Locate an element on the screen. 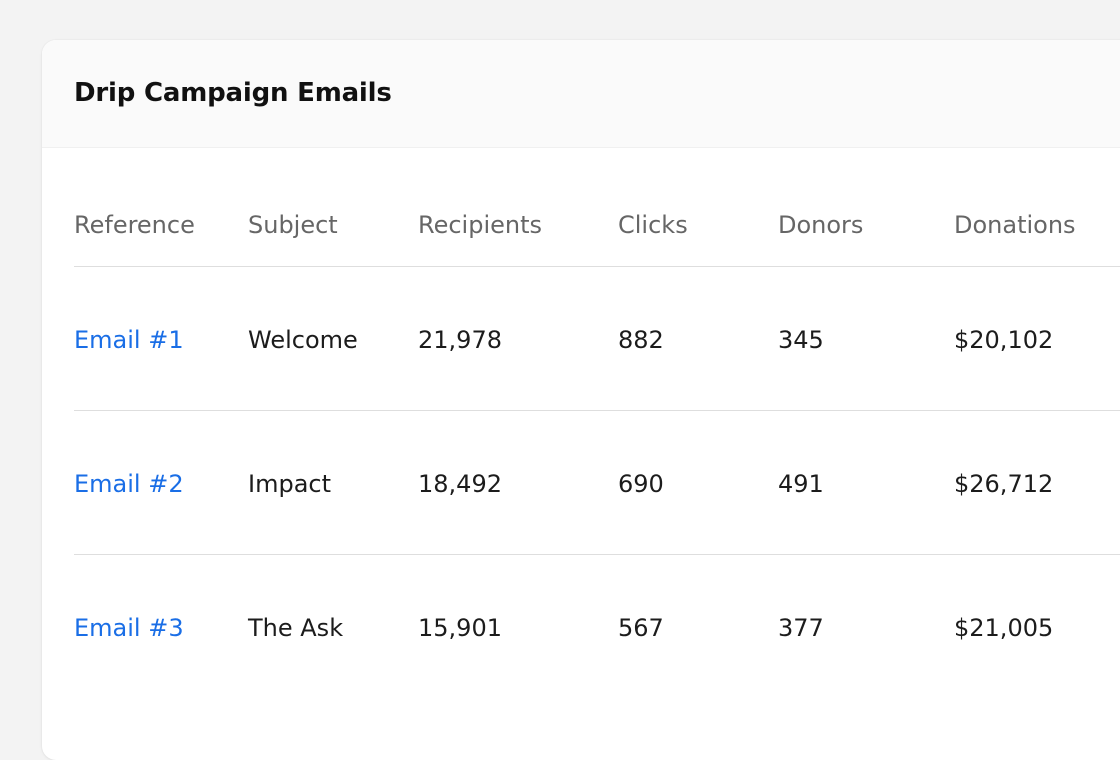 The width and height of the screenshot is (1120, 760). donors-cell: 491 is located at coordinates (801, 484).